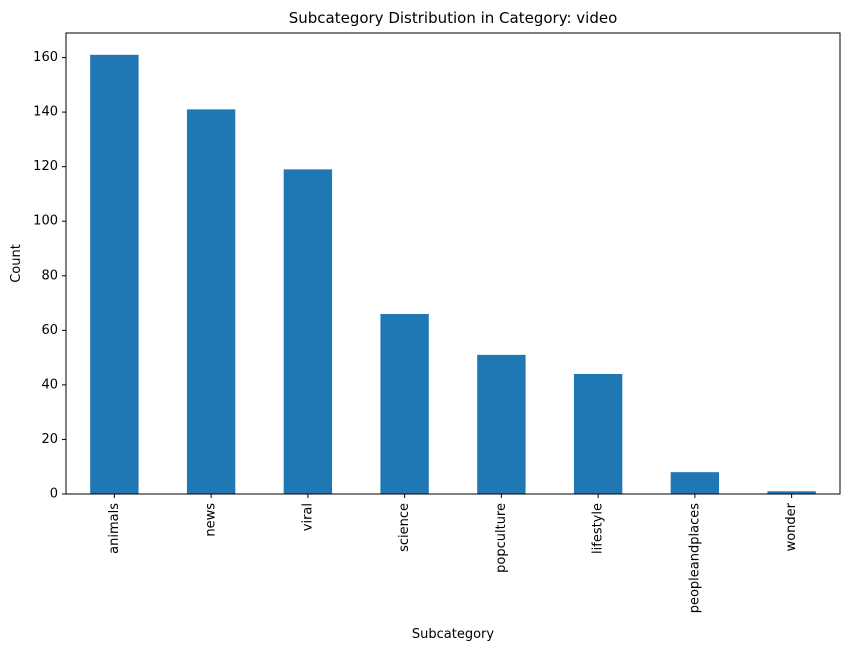 The width and height of the screenshot is (850, 651). I want to click on bar-news, so click(211, 302).